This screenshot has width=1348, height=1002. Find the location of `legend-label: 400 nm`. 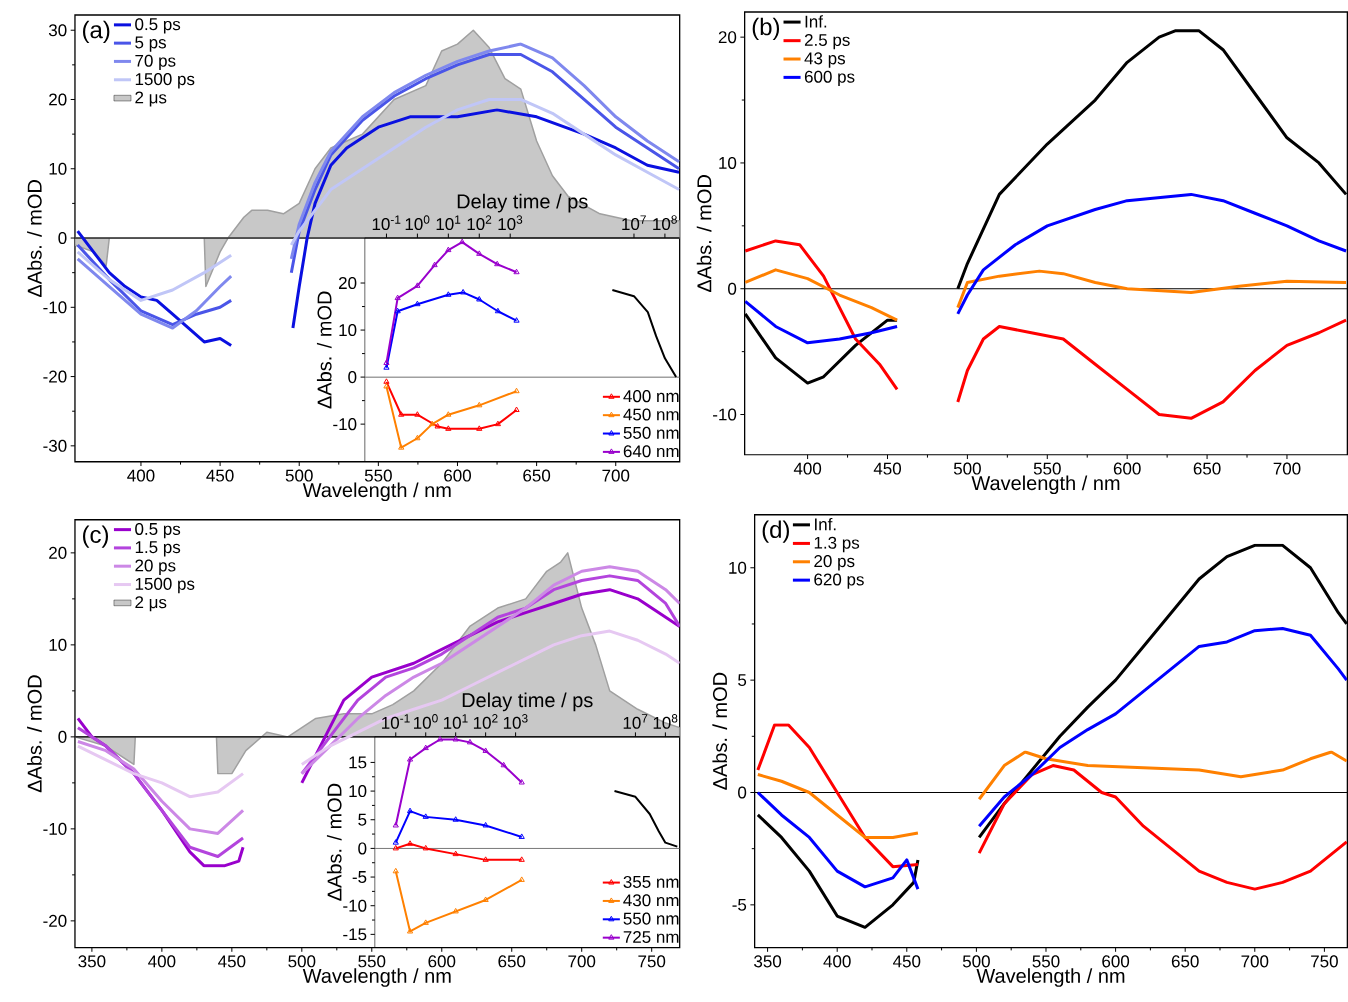

legend-label: 400 nm is located at coordinates (651, 396).